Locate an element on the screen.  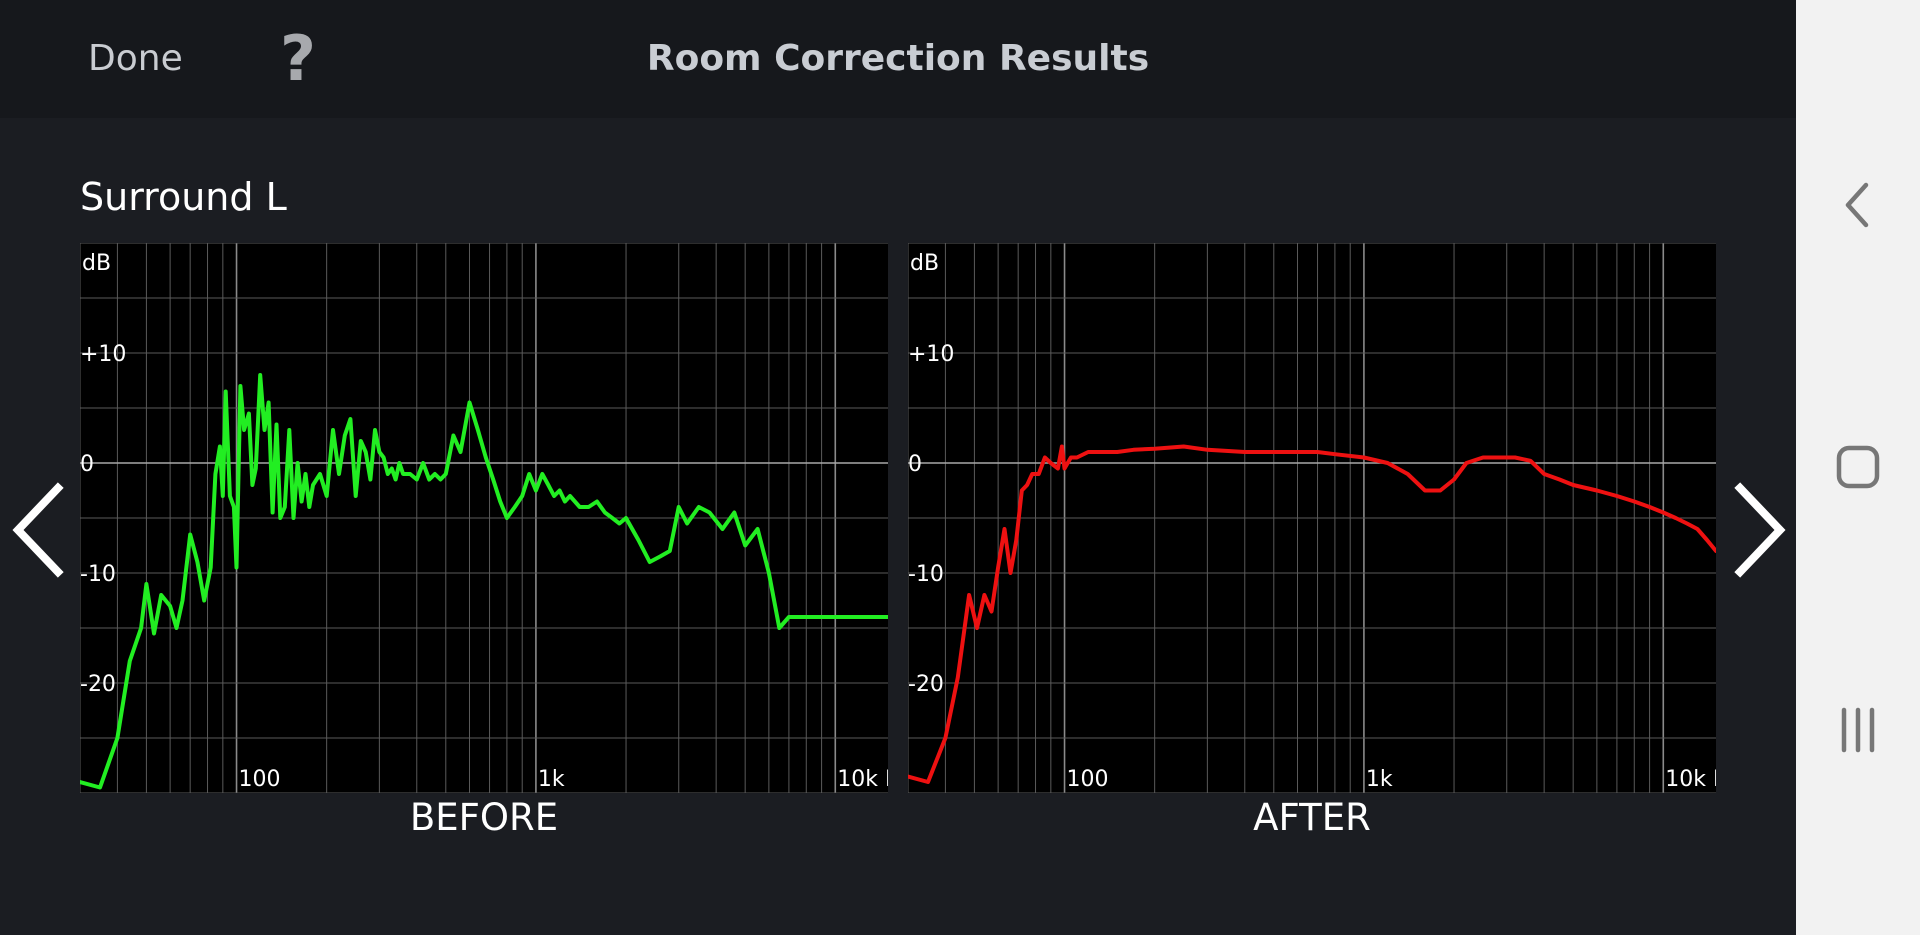
page-title: Room Correction Results is located at coordinates (898, 58).